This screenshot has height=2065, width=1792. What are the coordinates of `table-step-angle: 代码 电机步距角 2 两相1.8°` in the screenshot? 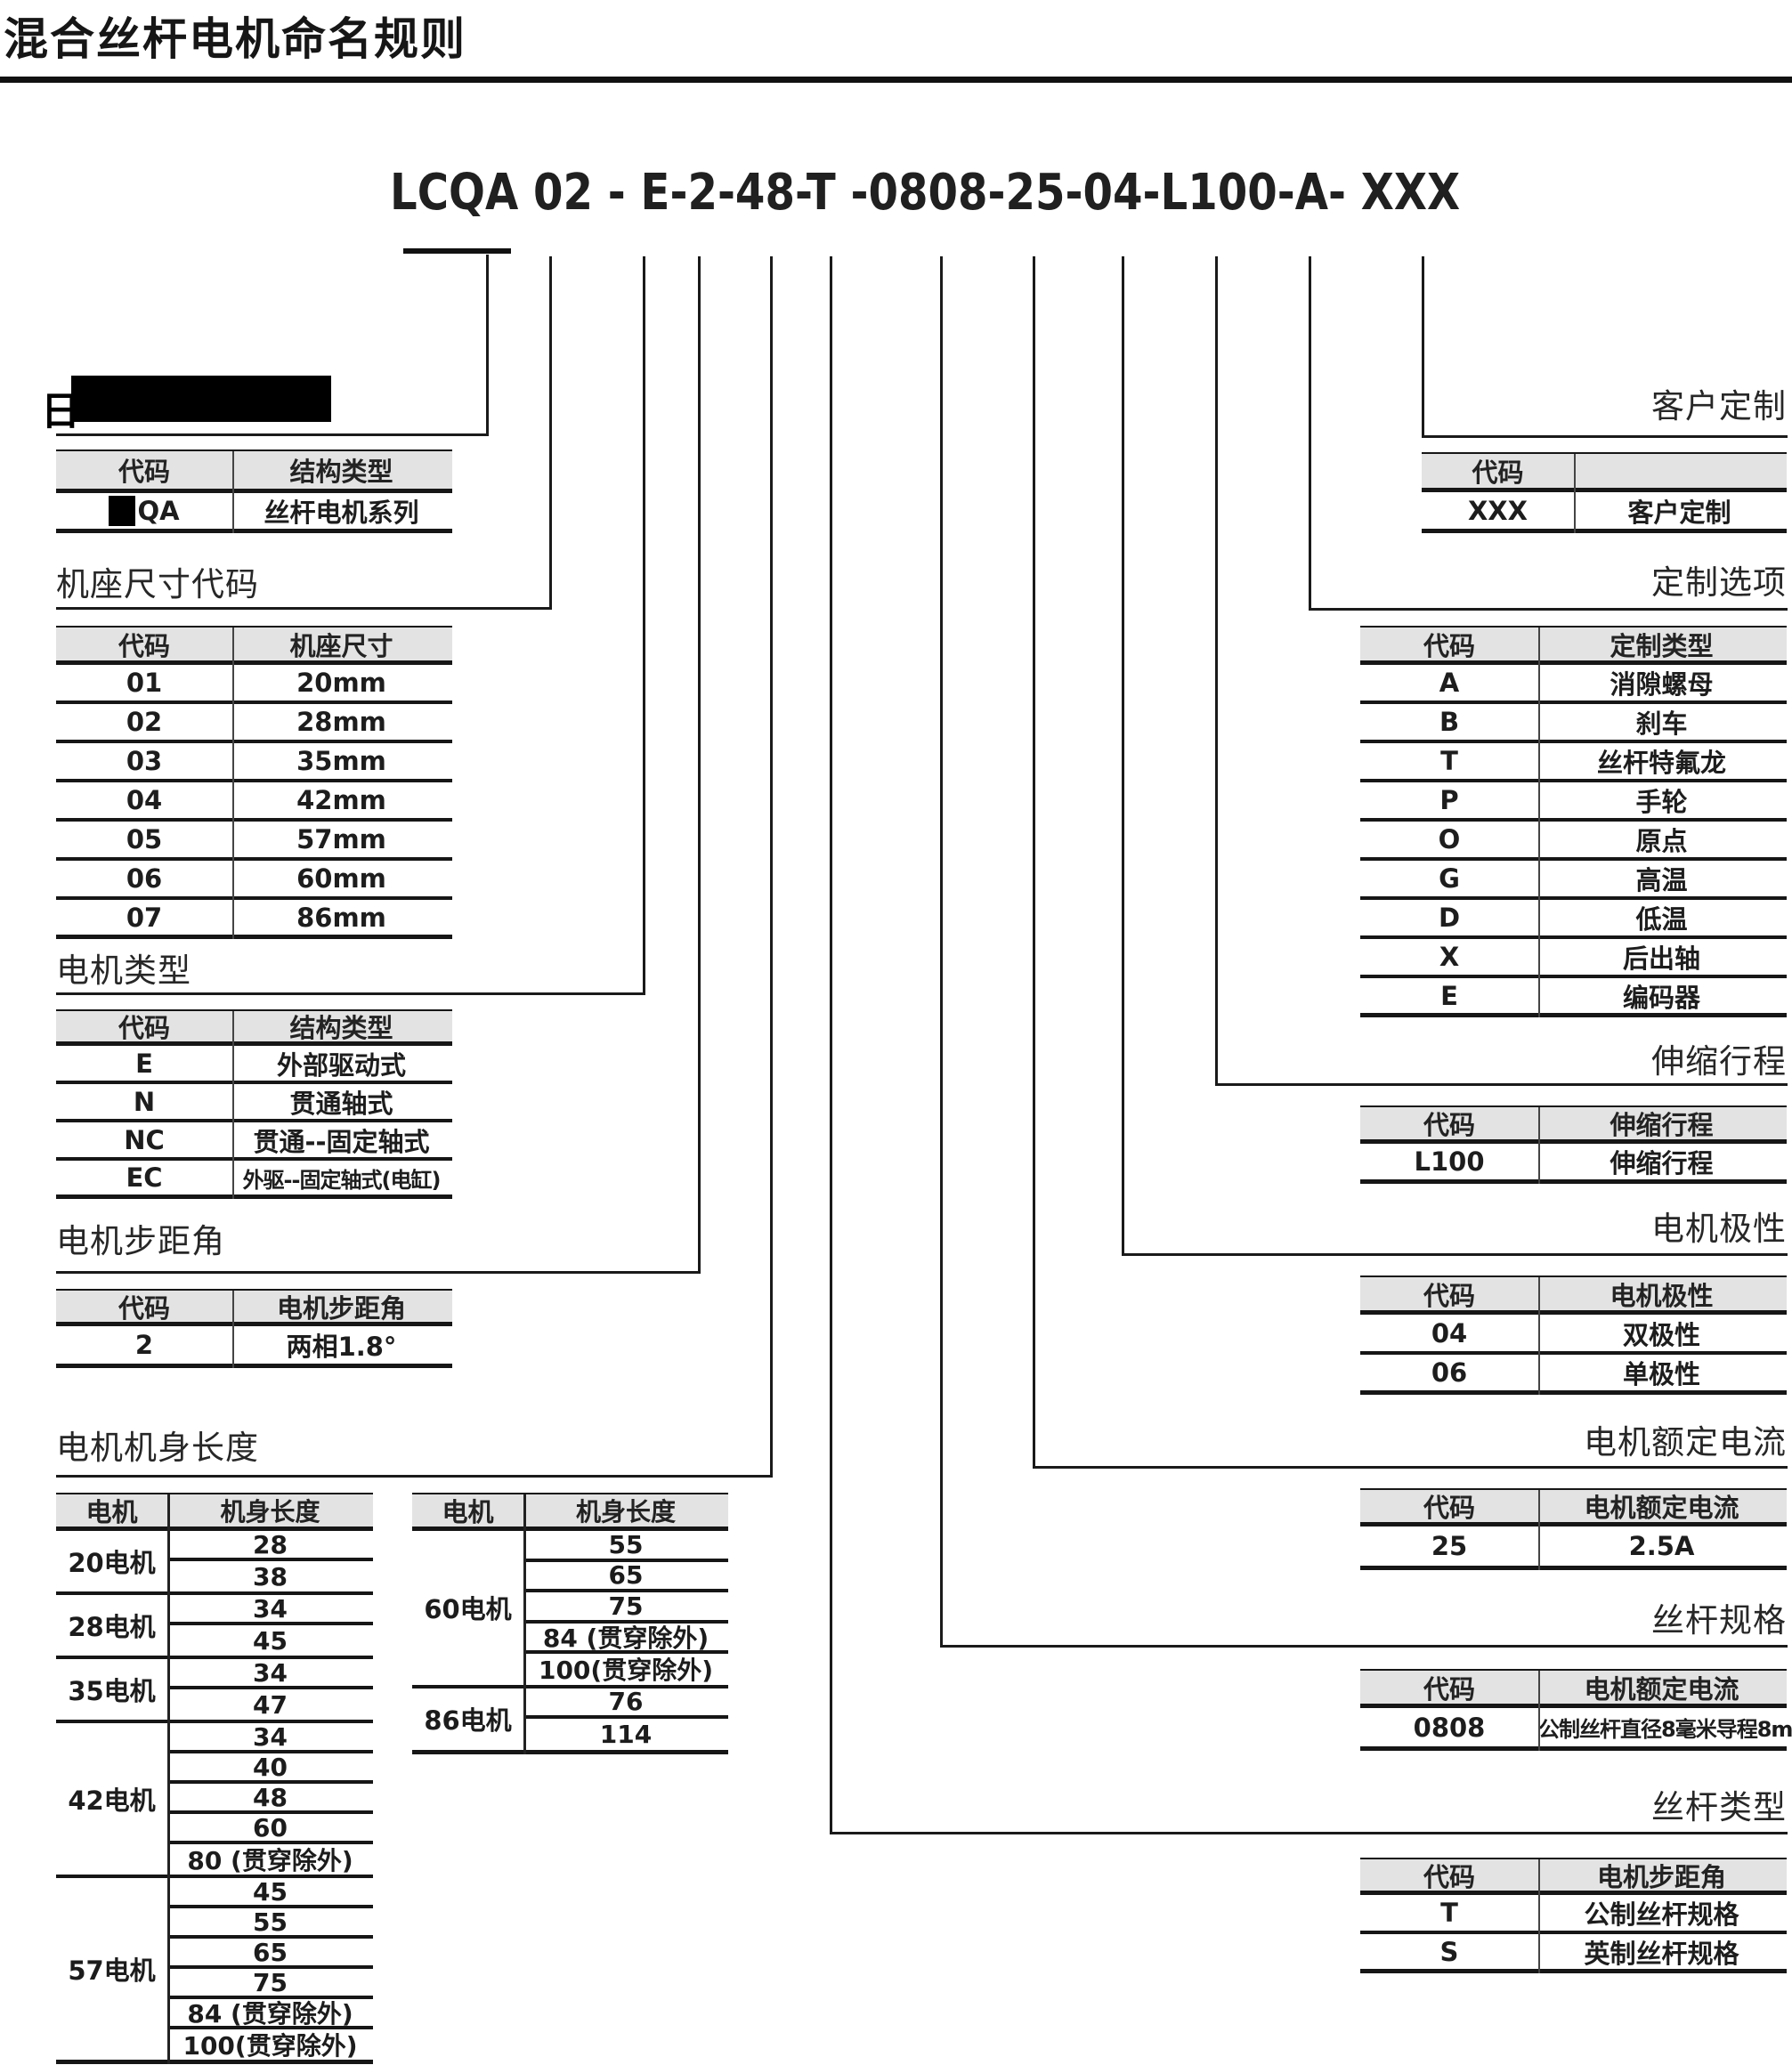 It's located at (254, 1328).